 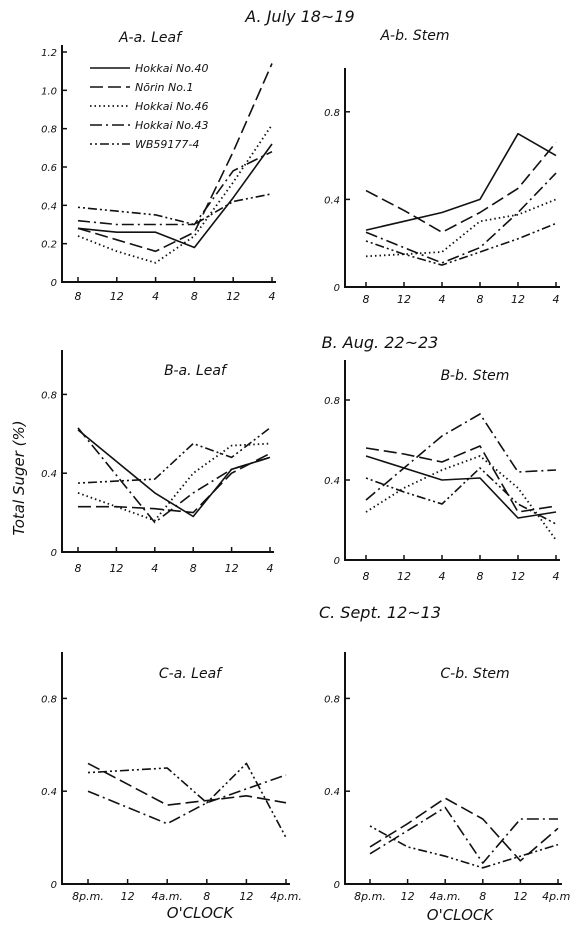 I want to click on panel-title: B-b. Stem, so click(x=475, y=376).